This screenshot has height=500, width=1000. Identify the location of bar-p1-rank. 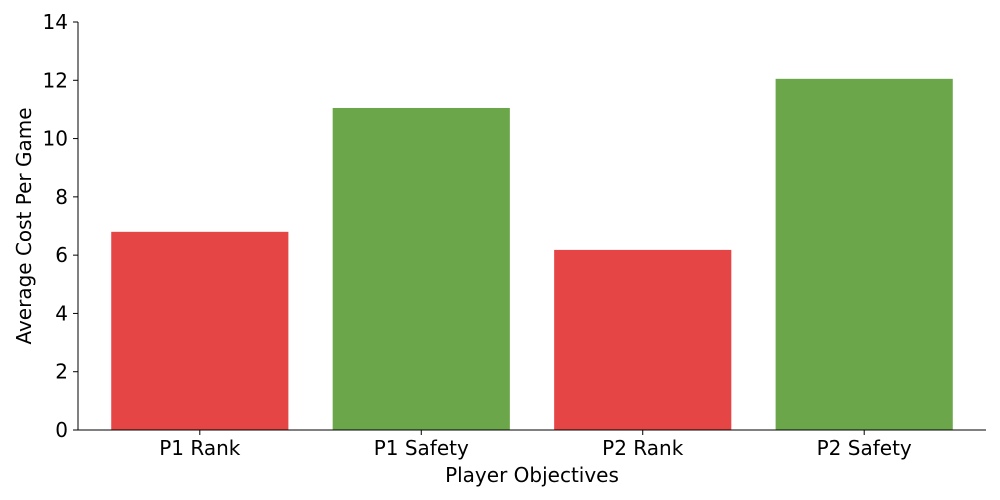
(200, 330).